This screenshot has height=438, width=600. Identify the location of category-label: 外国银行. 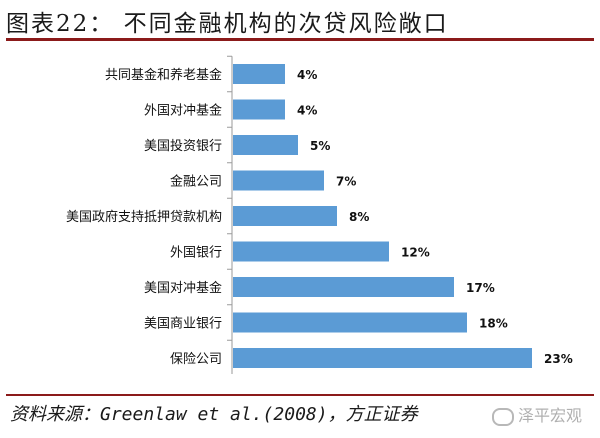
(196, 253).